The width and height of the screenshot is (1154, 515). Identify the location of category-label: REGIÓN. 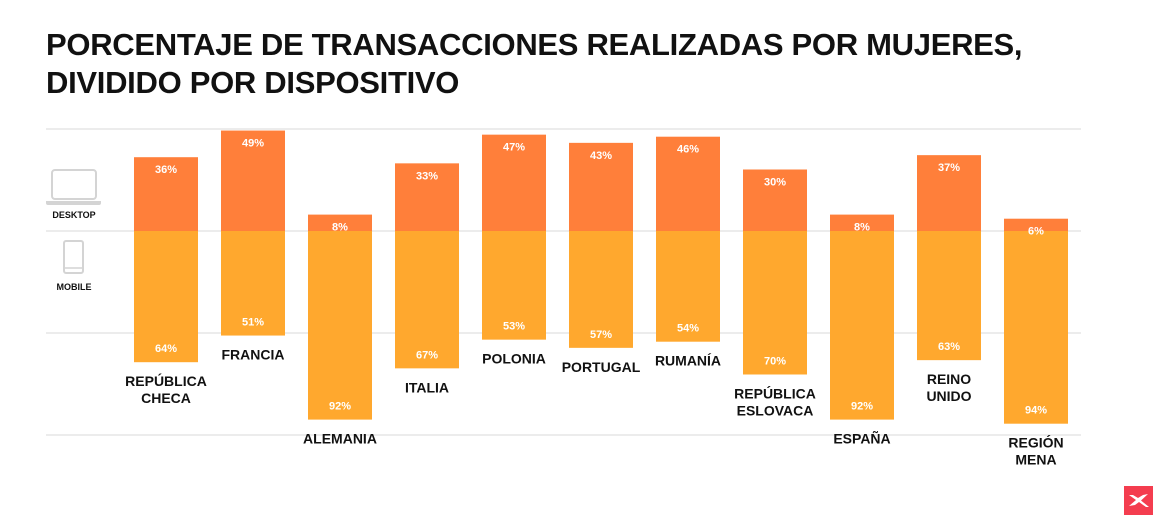
(1035, 442).